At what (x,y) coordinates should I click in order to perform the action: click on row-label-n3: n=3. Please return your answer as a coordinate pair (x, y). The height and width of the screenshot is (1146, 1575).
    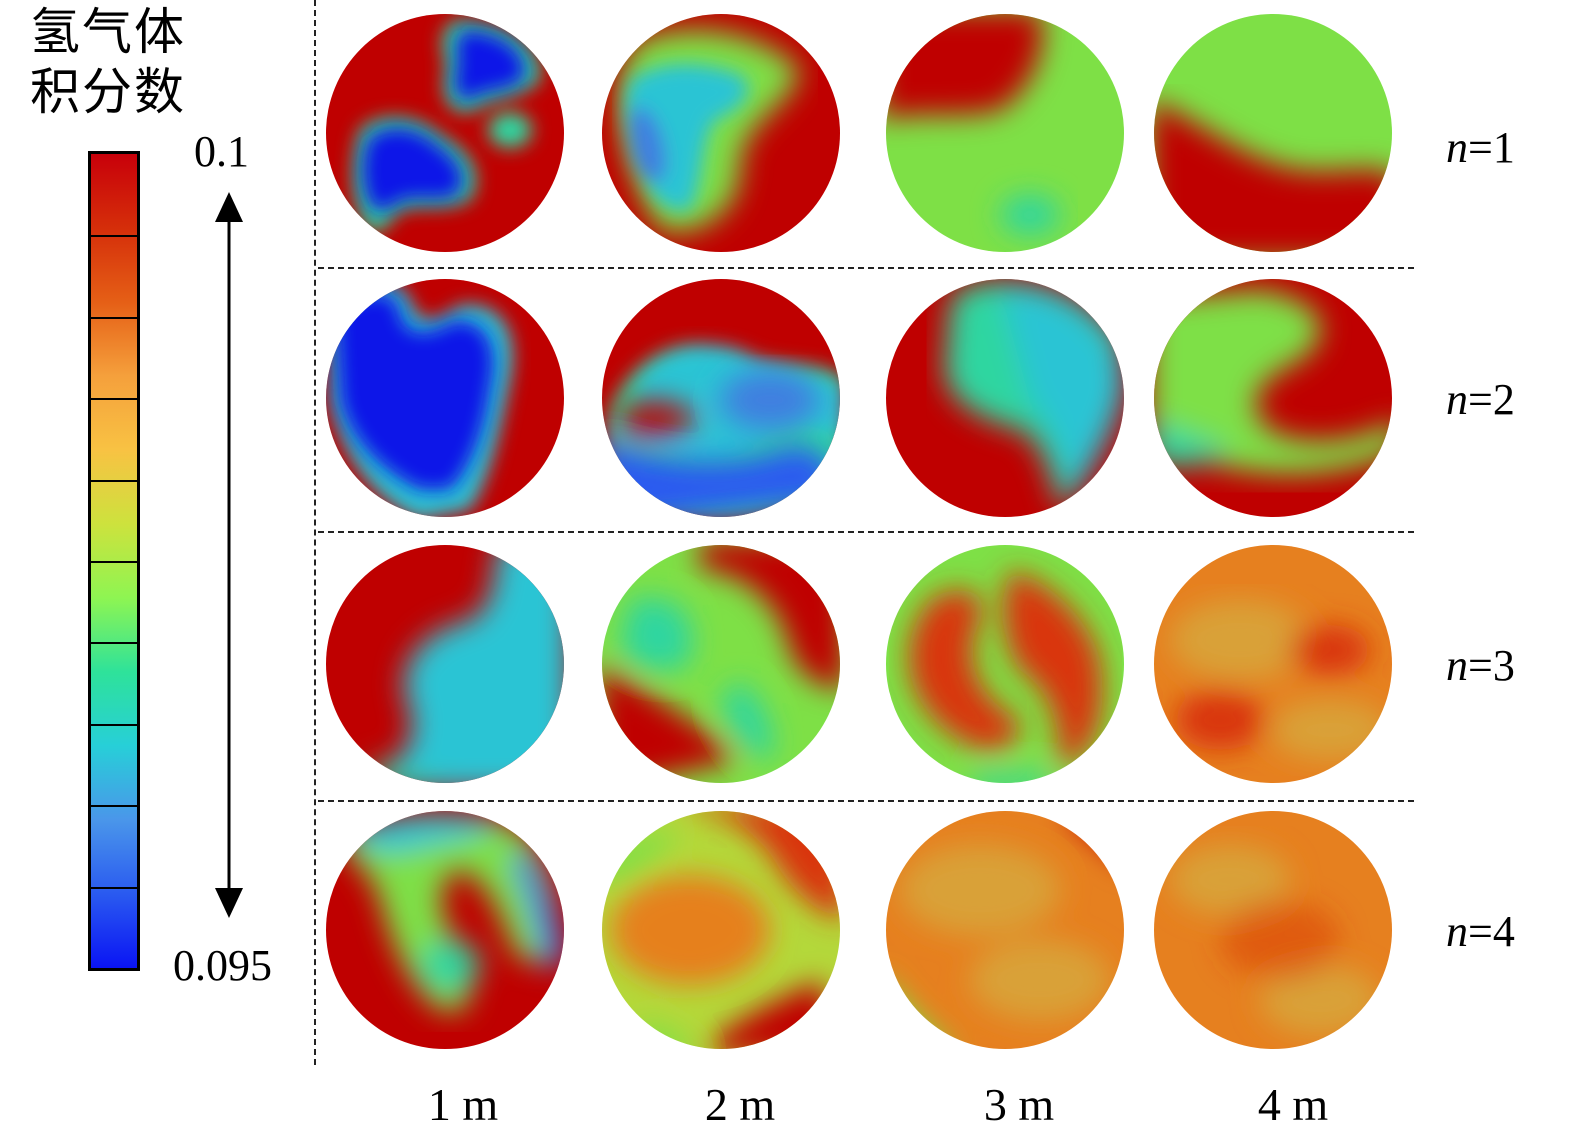
    Looking at the image, I should click on (1480, 665).